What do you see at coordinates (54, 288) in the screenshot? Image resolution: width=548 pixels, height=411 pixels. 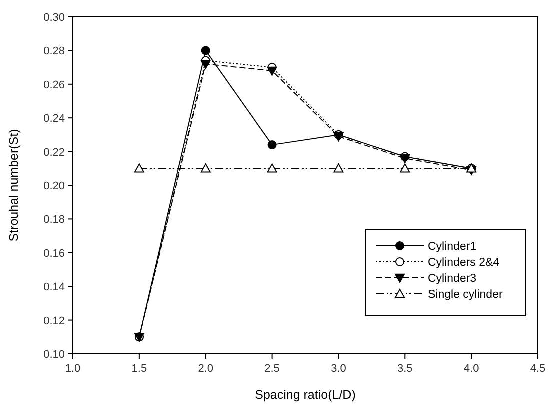 I see `y-tick-label: 0.14` at bounding box center [54, 288].